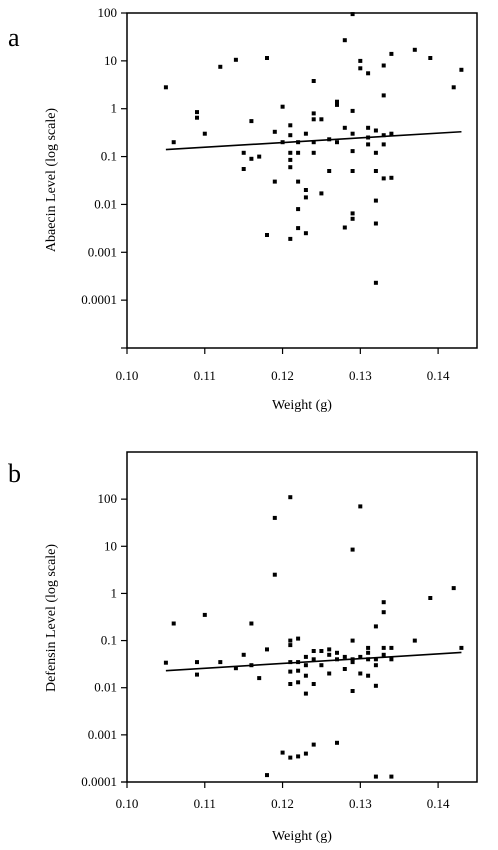  Describe the element at coordinates (108, 12) in the screenshot. I see `y-tick-label: 100` at that location.